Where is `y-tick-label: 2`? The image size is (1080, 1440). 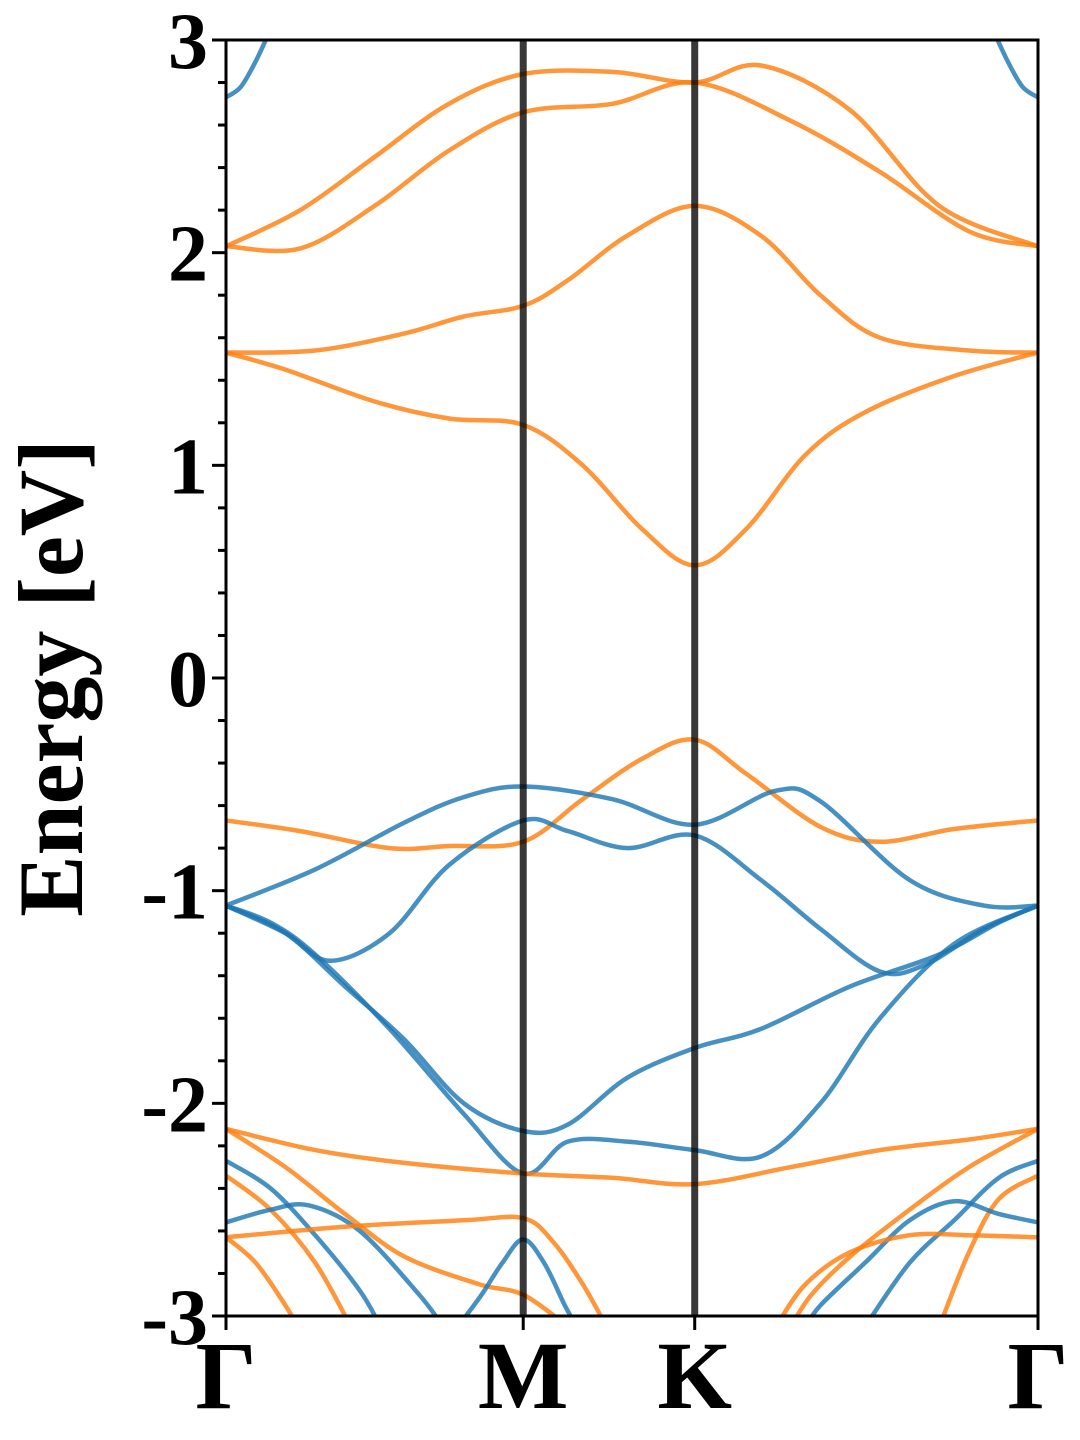
y-tick-label: 2 is located at coordinates (188, 255).